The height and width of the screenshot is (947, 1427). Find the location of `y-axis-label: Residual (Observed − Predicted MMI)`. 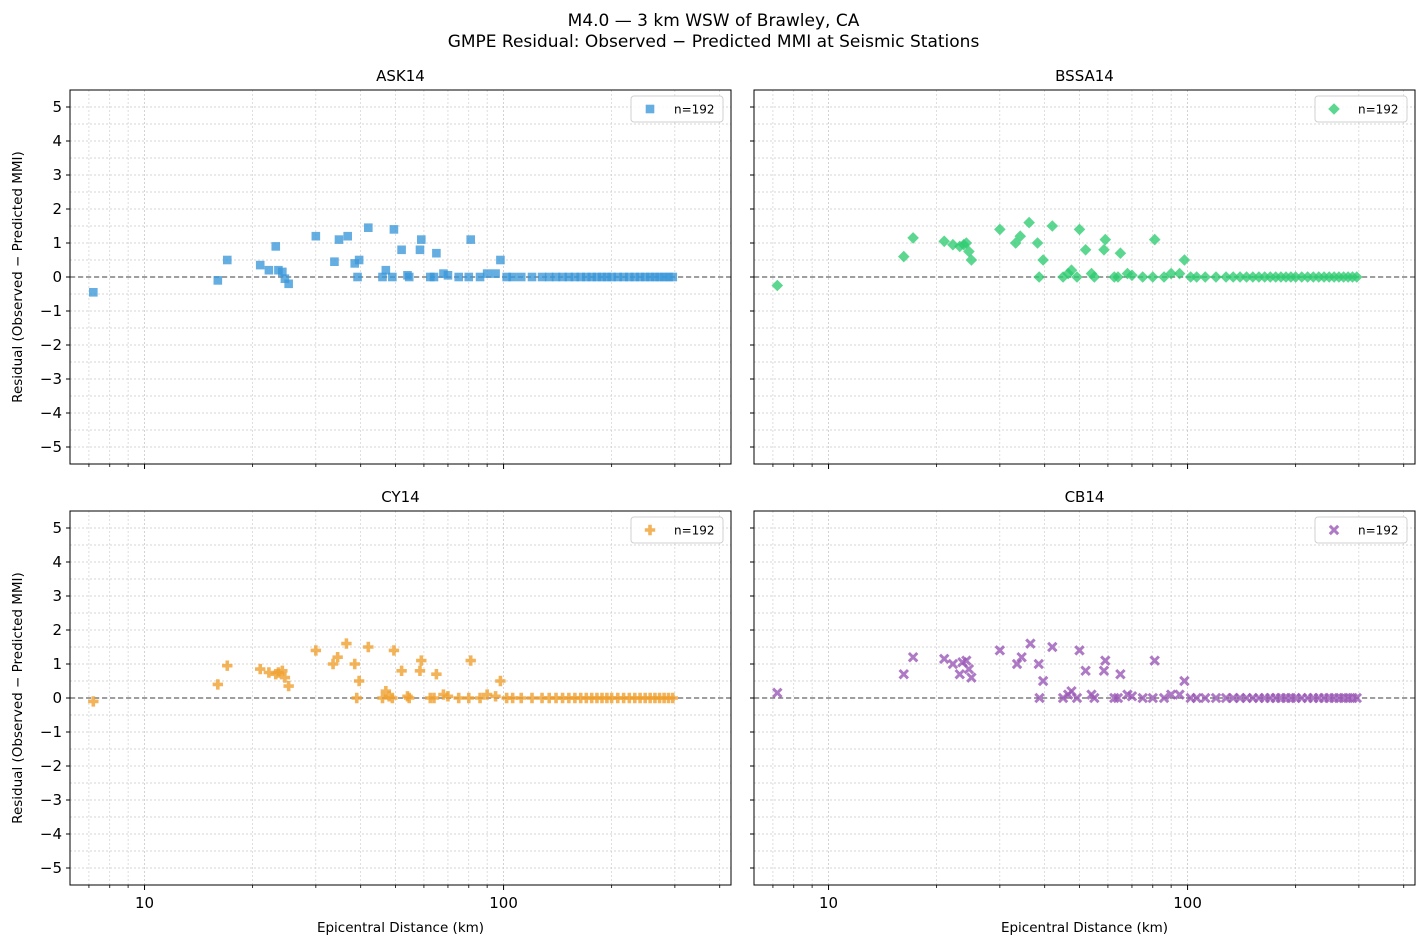

y-axis-label: Residual (Observed − Predicted MMI) is located at coordinates (18, 698).